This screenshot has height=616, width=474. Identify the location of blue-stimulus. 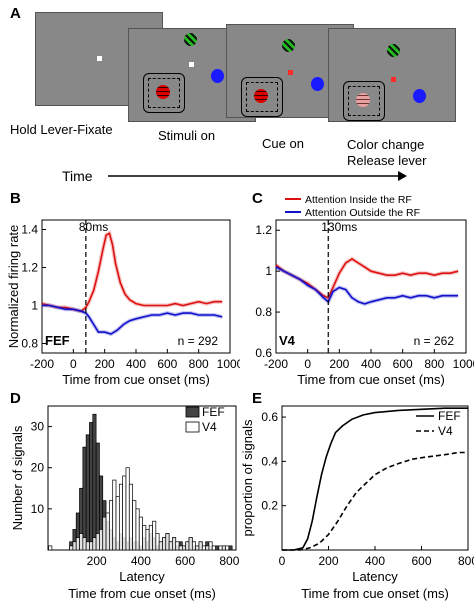
(317, 84).